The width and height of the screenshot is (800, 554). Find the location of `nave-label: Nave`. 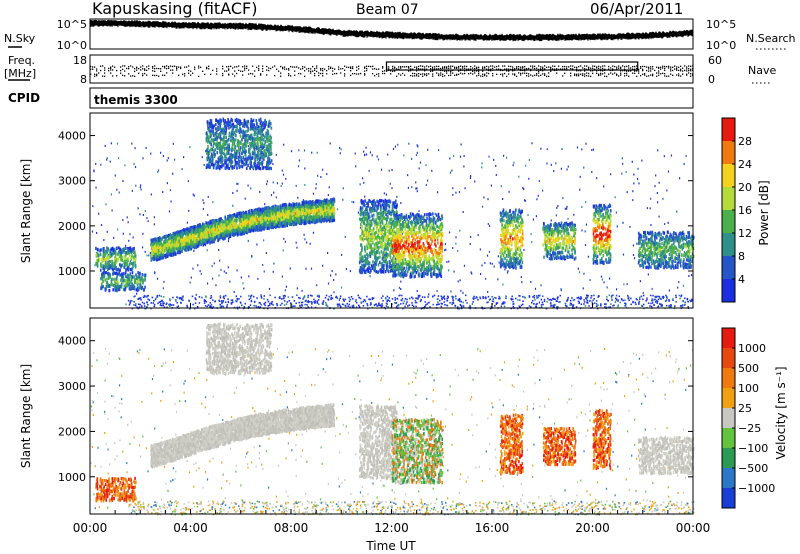

nave-label: Nave is located at coordinates (762, 70).